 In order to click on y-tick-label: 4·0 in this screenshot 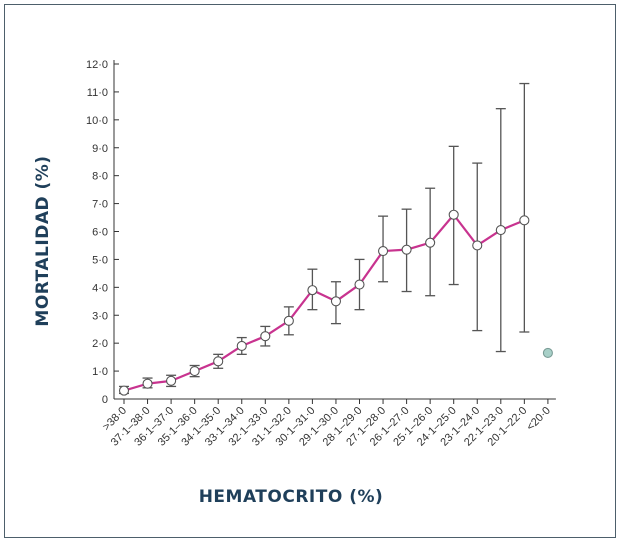, I will do `click(100, 288)`.